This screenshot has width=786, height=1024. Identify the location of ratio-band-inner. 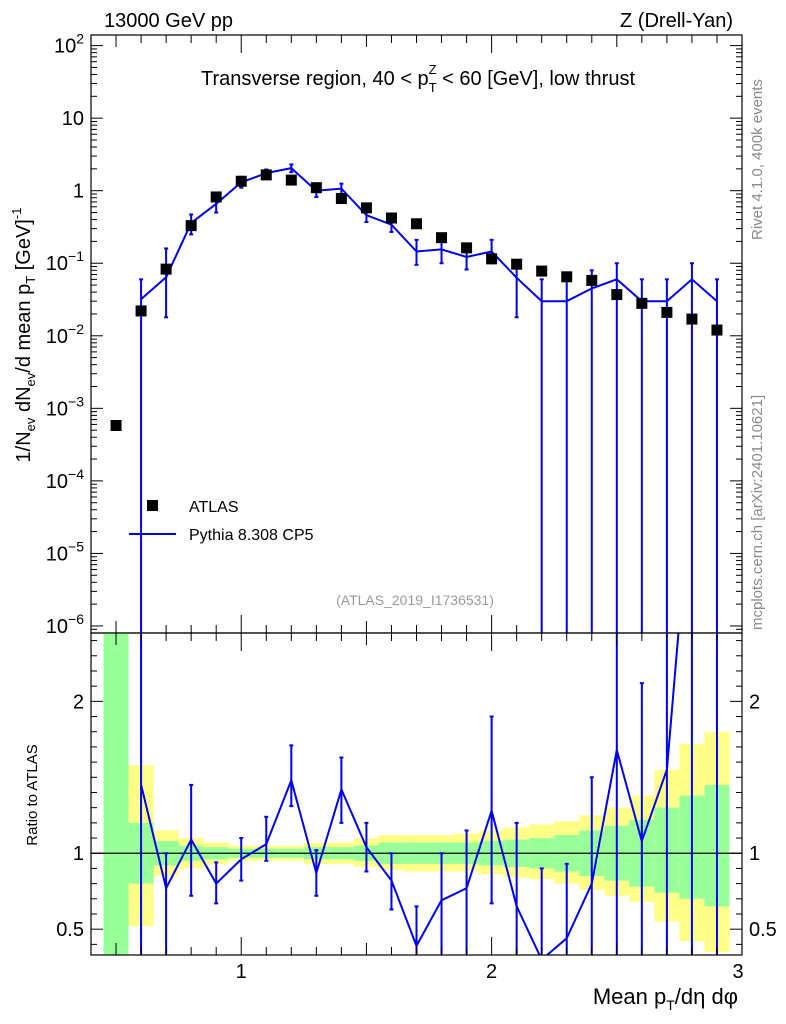
(116, 794).